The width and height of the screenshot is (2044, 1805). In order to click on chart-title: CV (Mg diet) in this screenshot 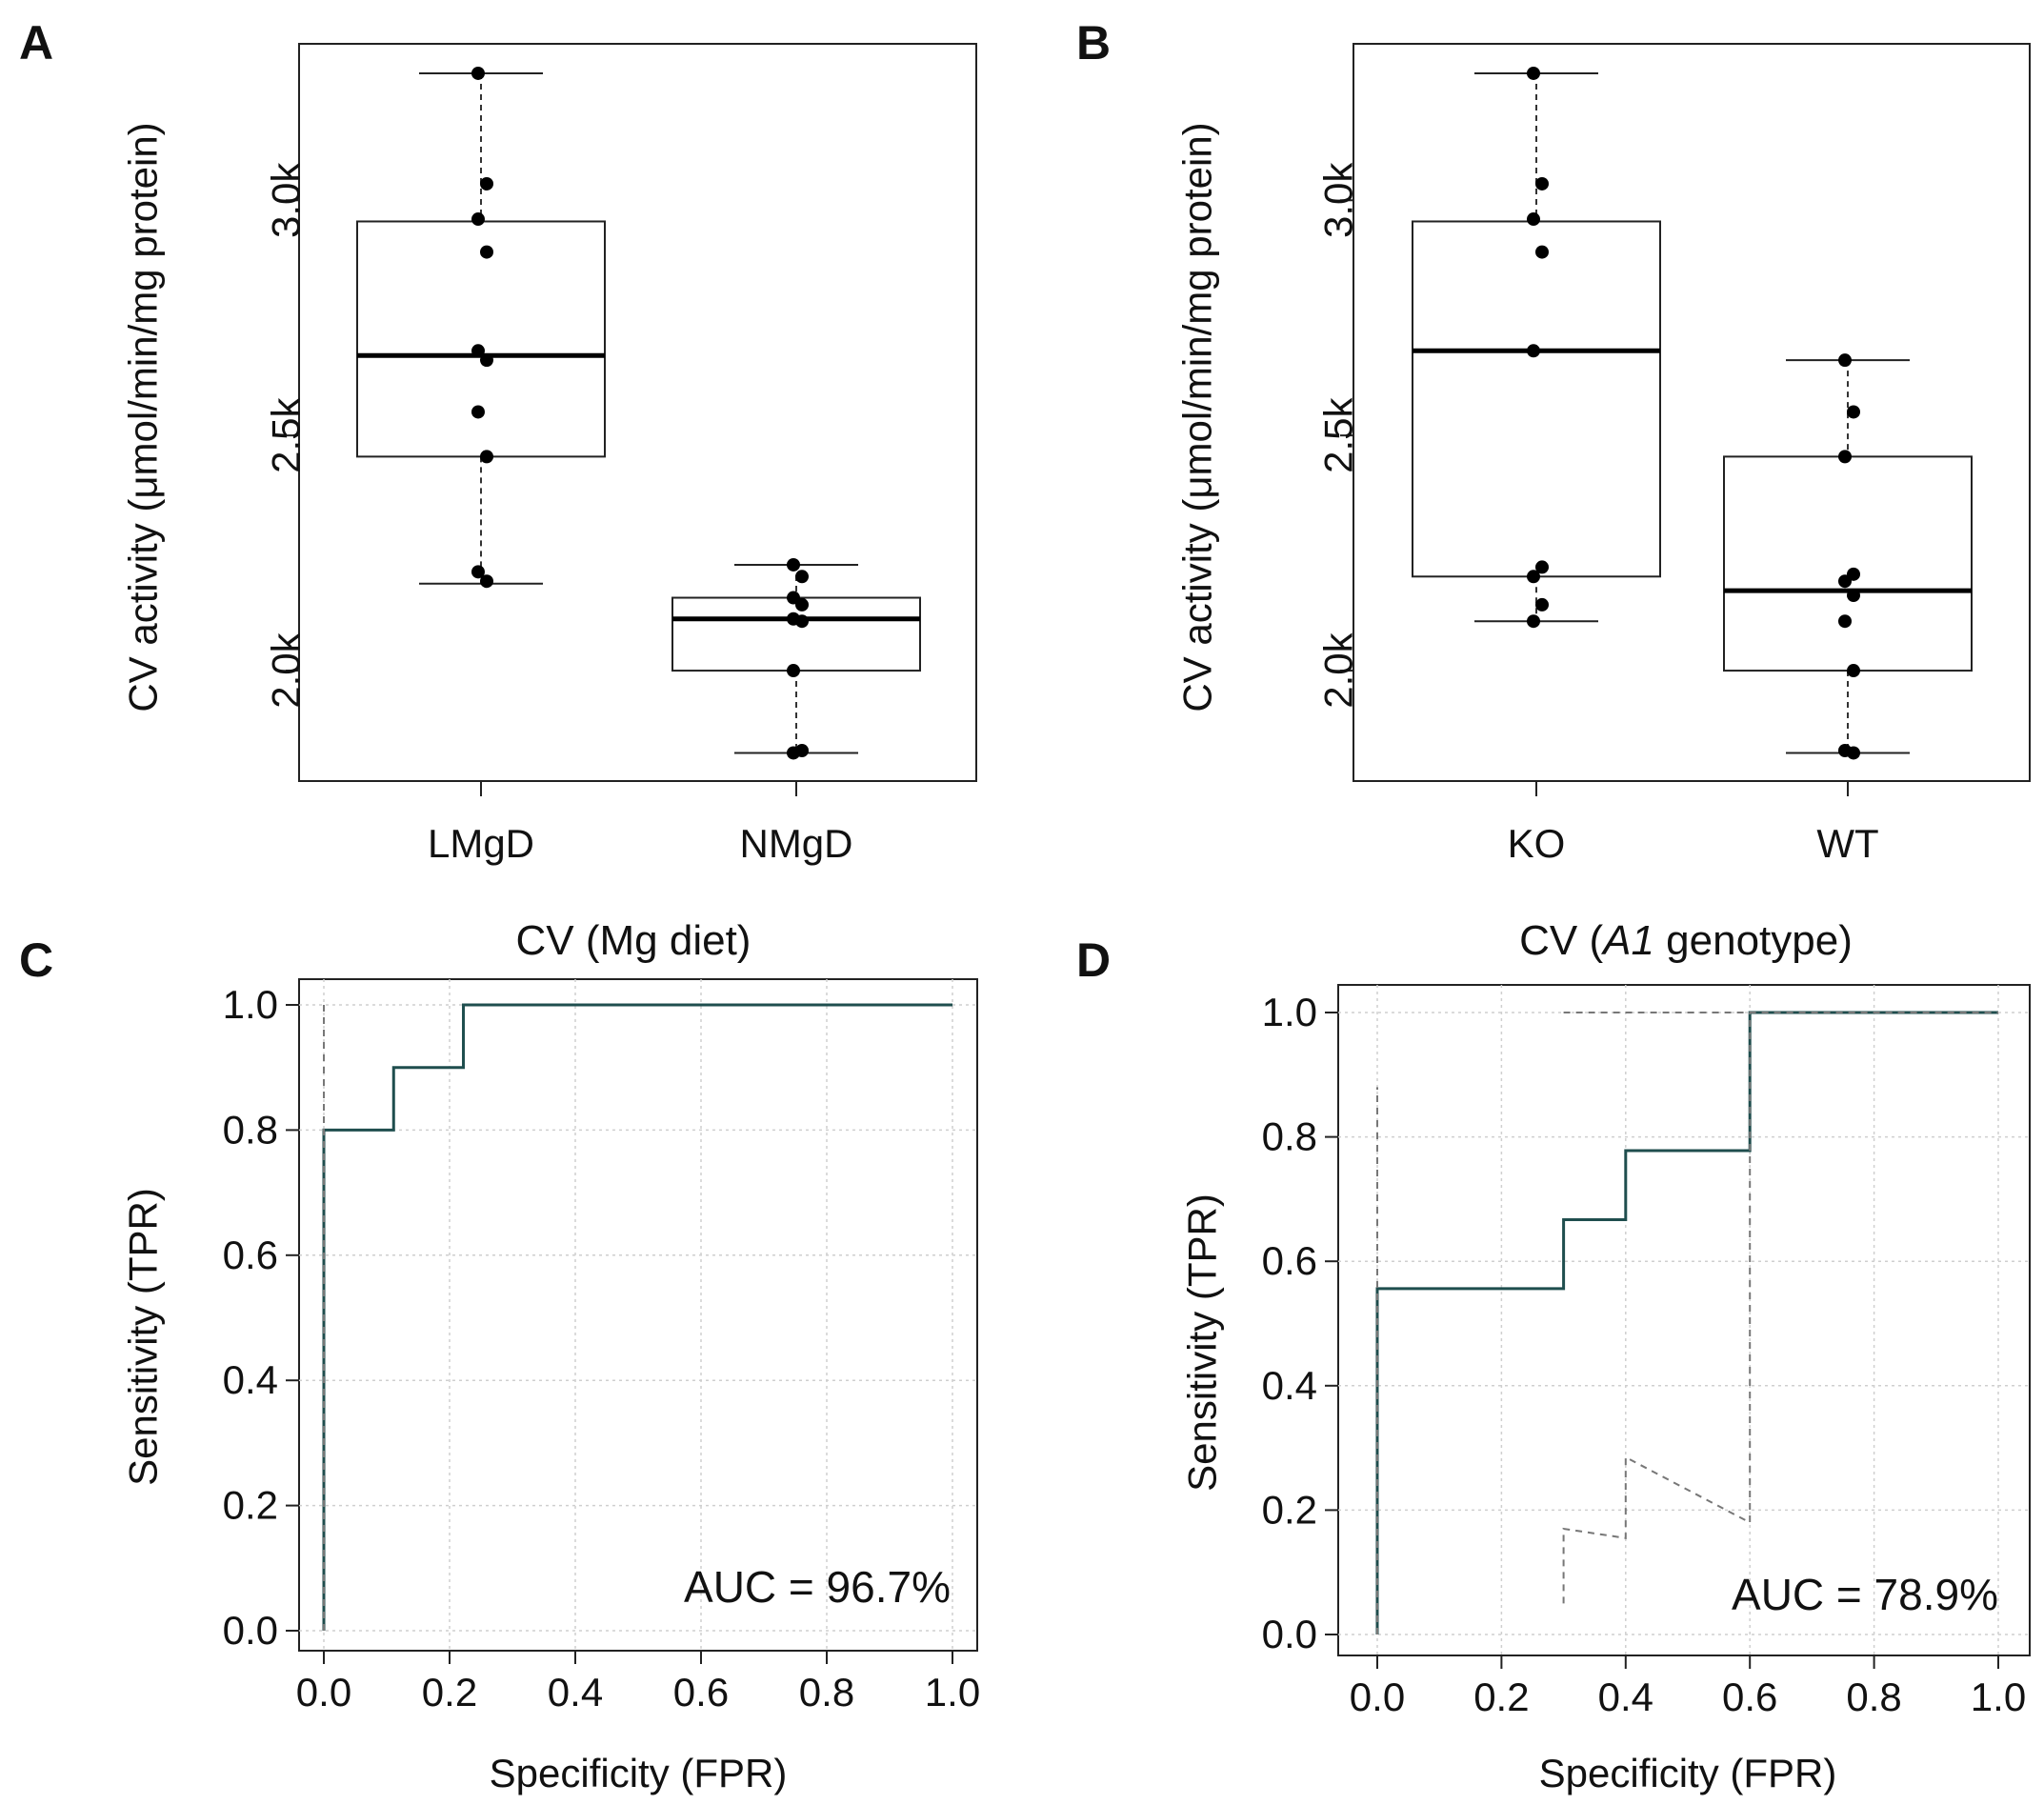, I will do `click(633, 940)`.